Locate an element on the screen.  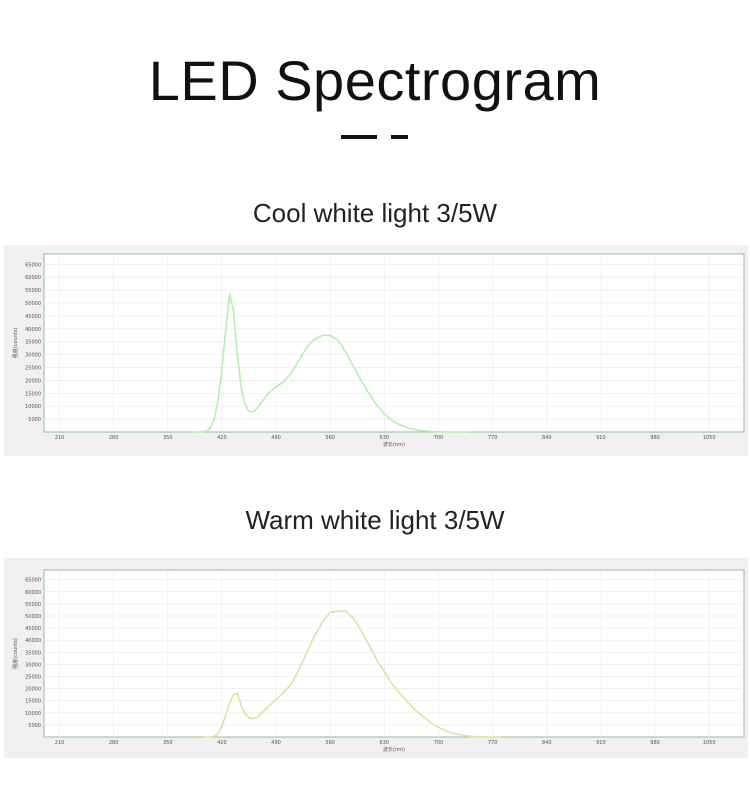
page-title: LED Spectrogram is located at coordinates (375, 80).